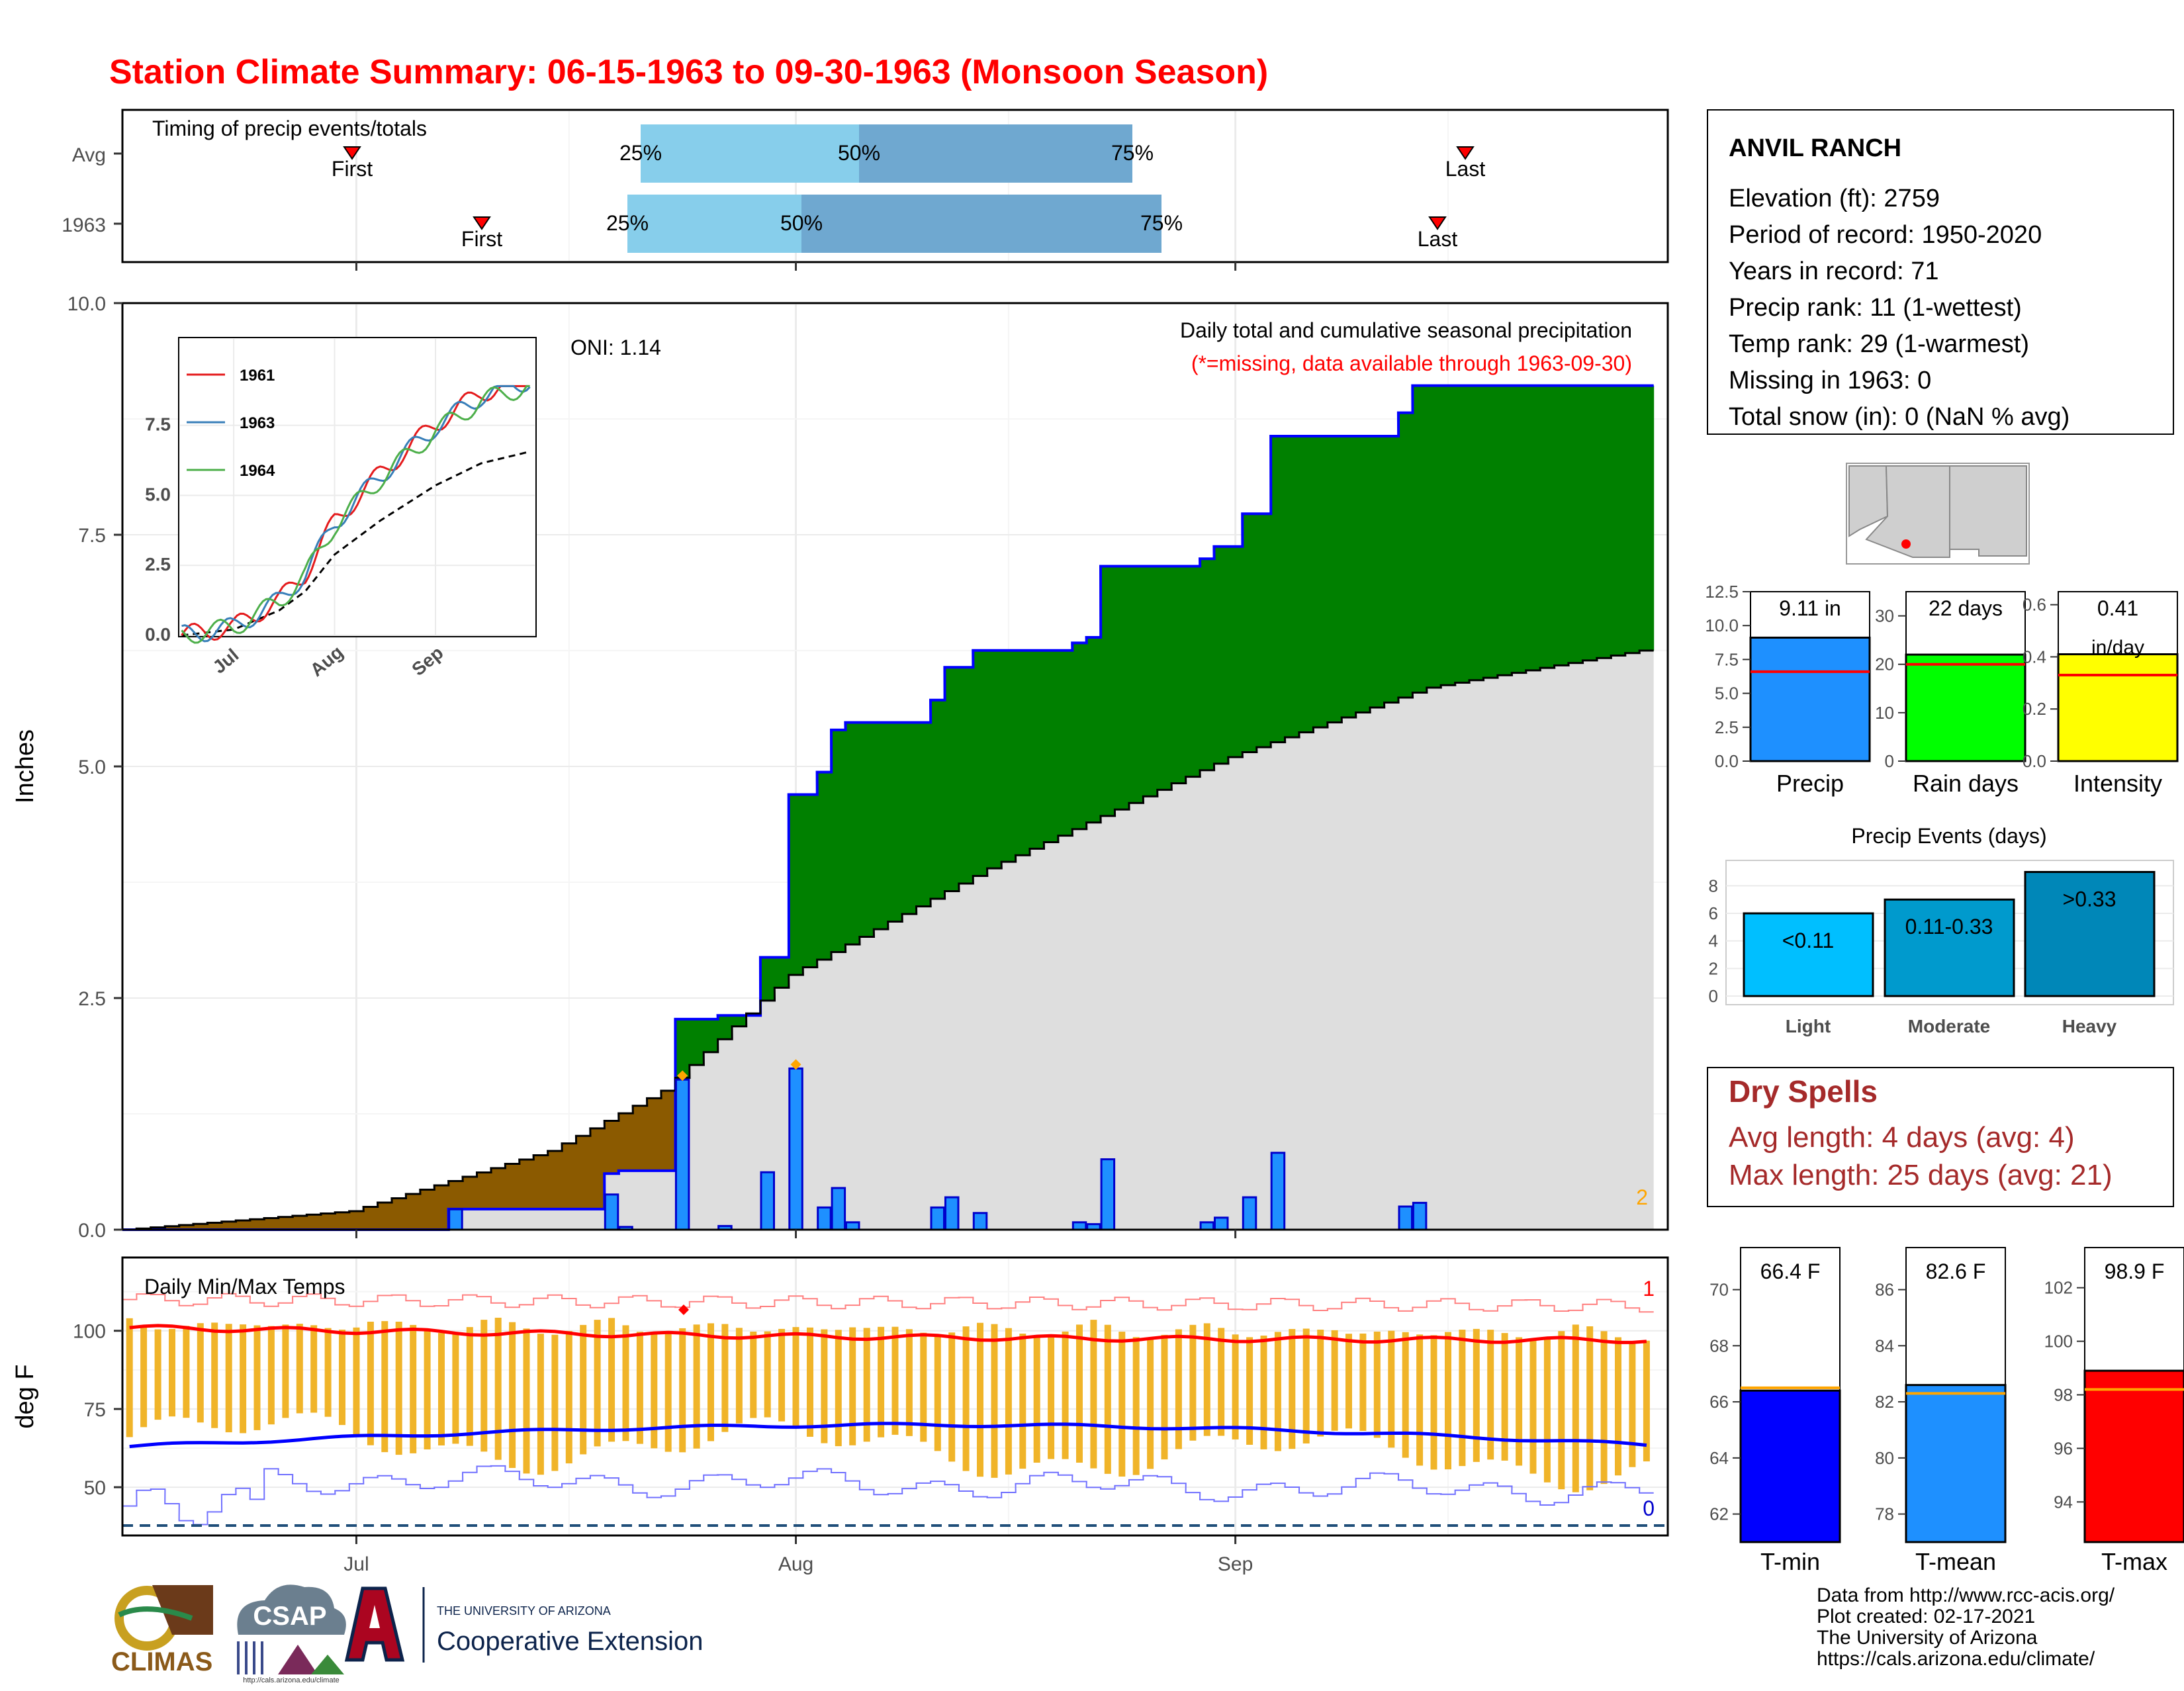 The height and width of the screenshot is (1691, 2184). I want to click on avg-q25-q50-bar, so click(750, 153).